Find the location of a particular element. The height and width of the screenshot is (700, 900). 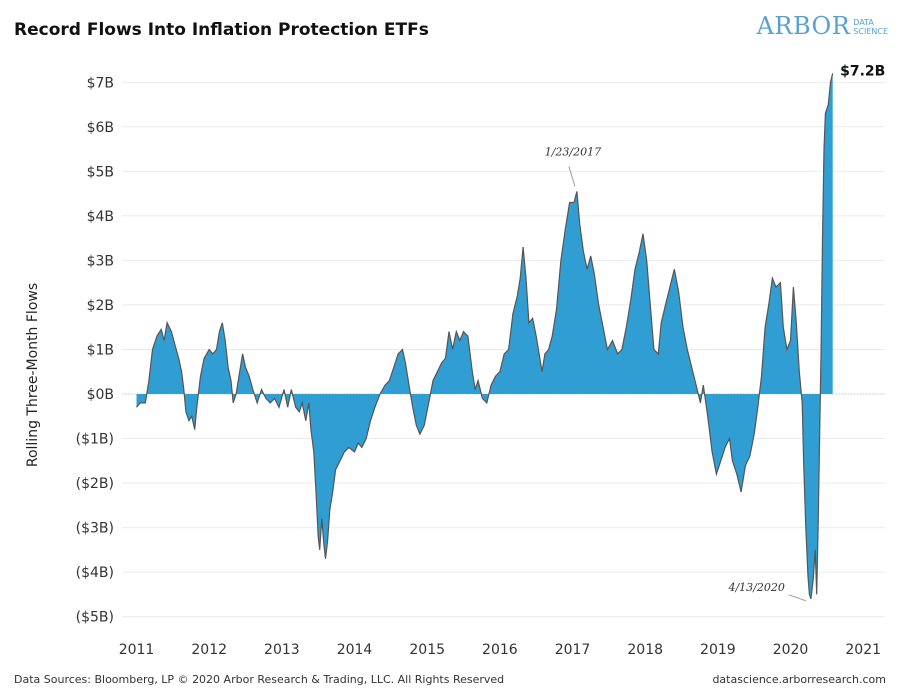

y-tick-label: $7B is located at coordinates (100, 83).